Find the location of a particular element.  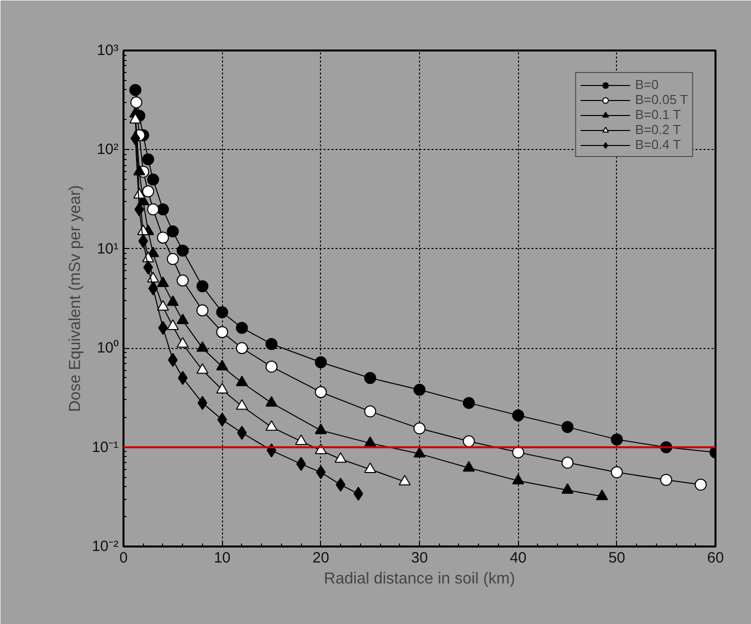

y-tick-label: 10² is located at coordinates (107, 149).